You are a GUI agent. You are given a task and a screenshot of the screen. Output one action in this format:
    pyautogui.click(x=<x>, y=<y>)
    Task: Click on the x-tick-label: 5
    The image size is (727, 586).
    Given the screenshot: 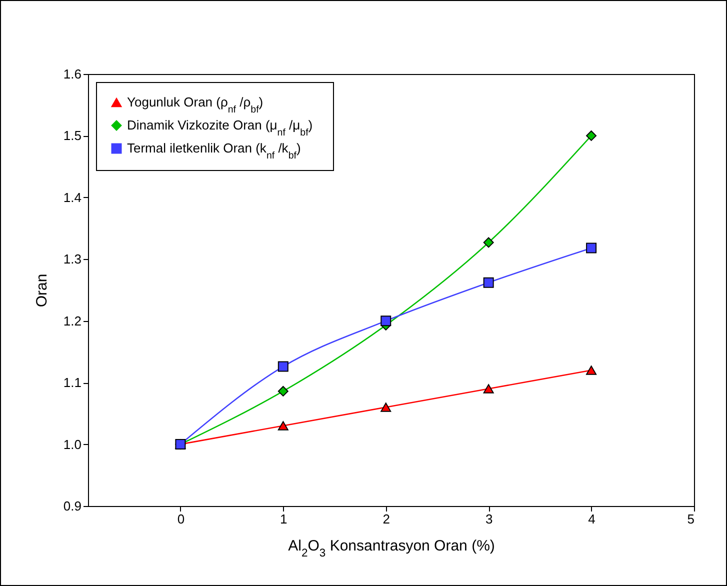 What is the action you would take?
    pyautogui.click(x=690, y=519)
    